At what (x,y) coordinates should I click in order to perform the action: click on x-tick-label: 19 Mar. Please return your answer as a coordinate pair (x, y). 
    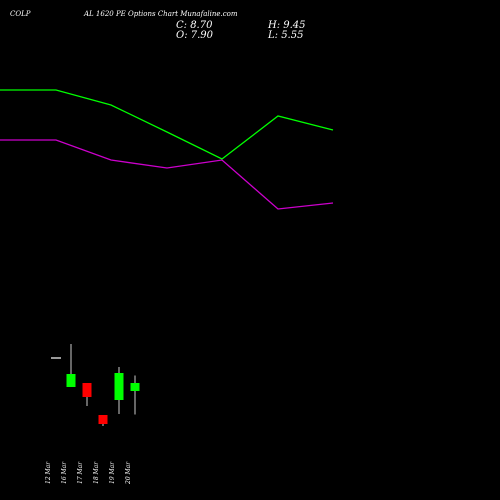
    Looking at the image, I should click on (112, 472).